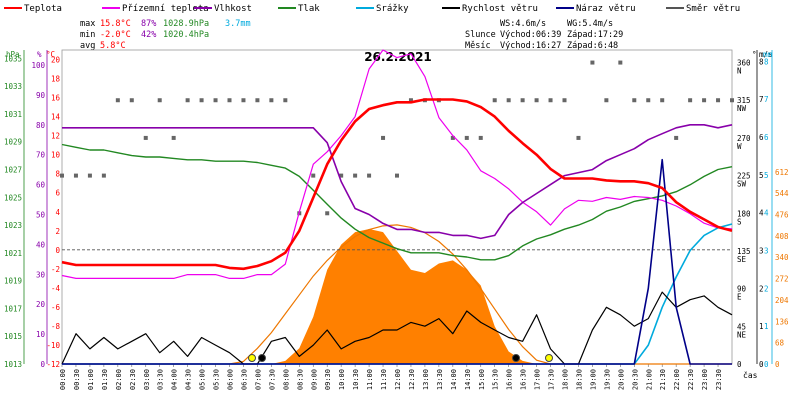 This screenshot has height=400, width=800. I want to click on temperature-tick-label: -4, so click(56, 288).